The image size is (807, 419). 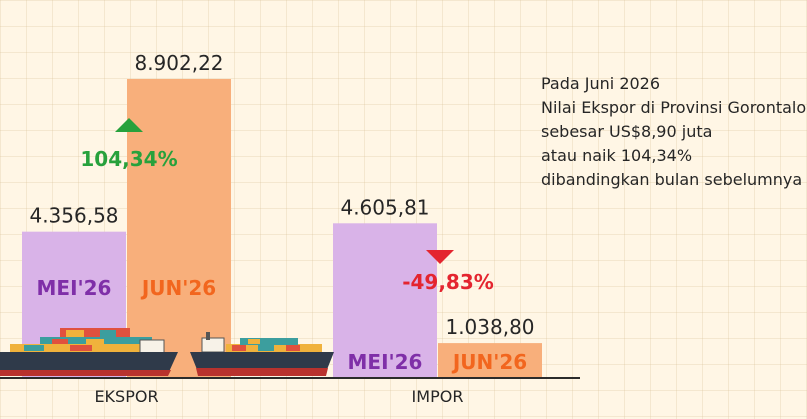 What do you see at coordinates (129, 125) in the screenshot?
I see `up-arrow-icon` at bounding box center [129, 125].